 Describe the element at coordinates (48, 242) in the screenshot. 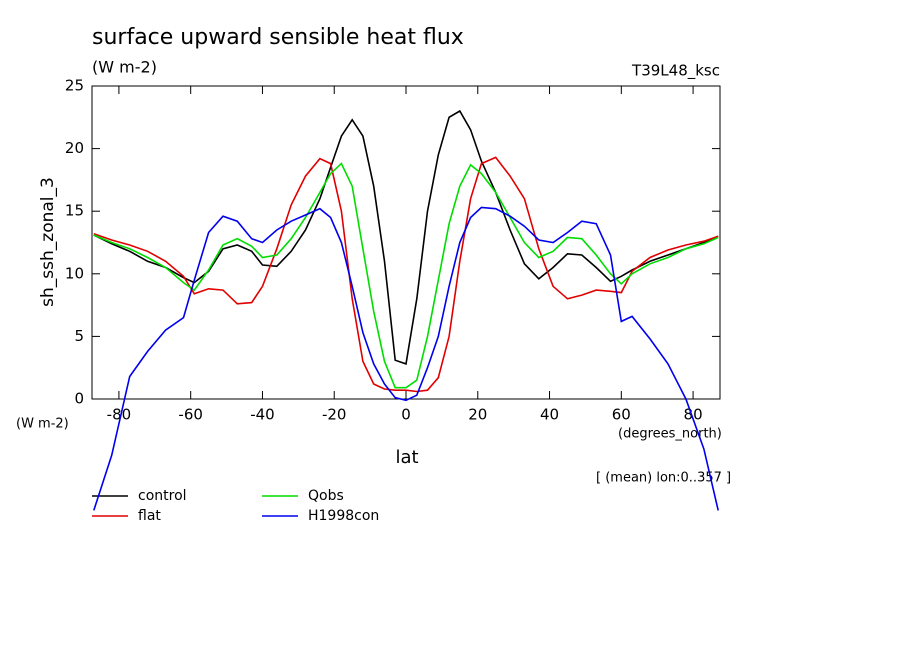

I see `y-axis-label: sh_ssh_zonal_3` at that location.